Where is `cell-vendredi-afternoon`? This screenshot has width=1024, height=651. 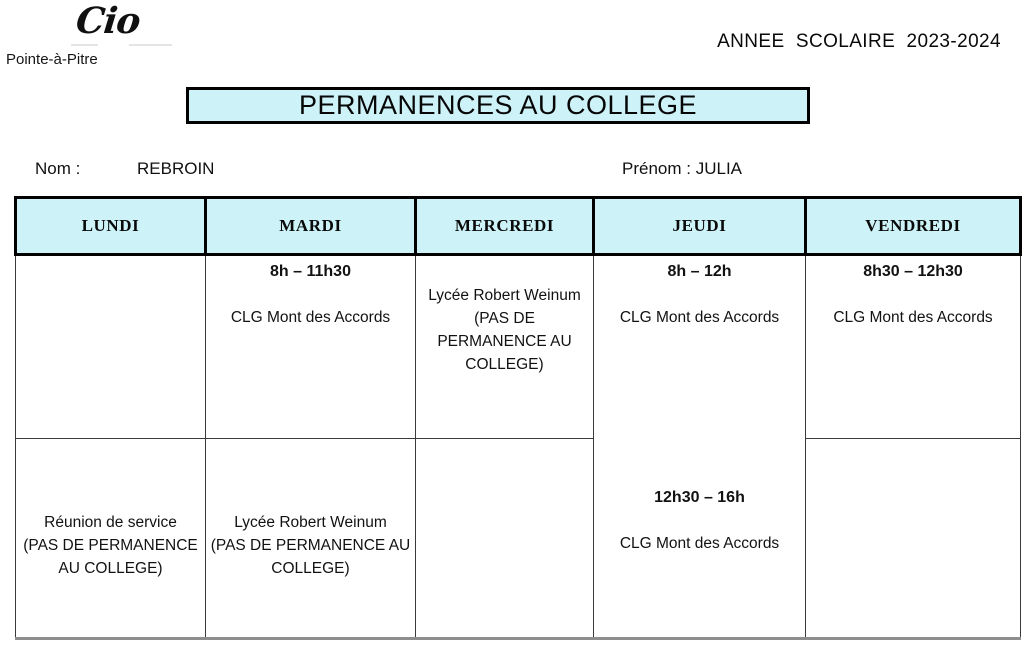 cell-vendredi-afternoon is located at coordinates (913, 539).